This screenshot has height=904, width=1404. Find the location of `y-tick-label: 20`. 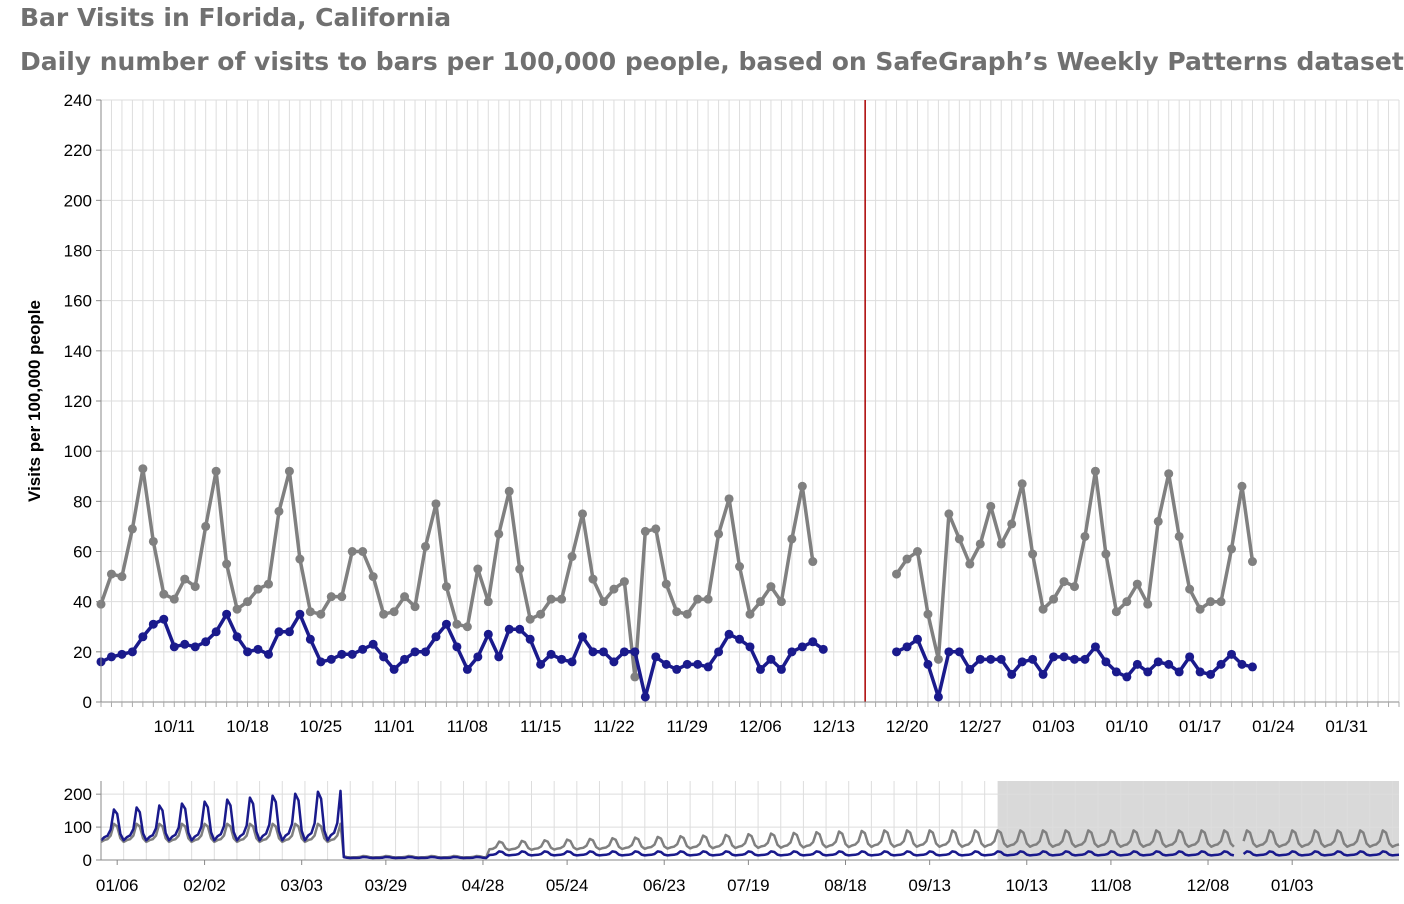

y-tick-label: 20 is located at coordinates (82, 652).